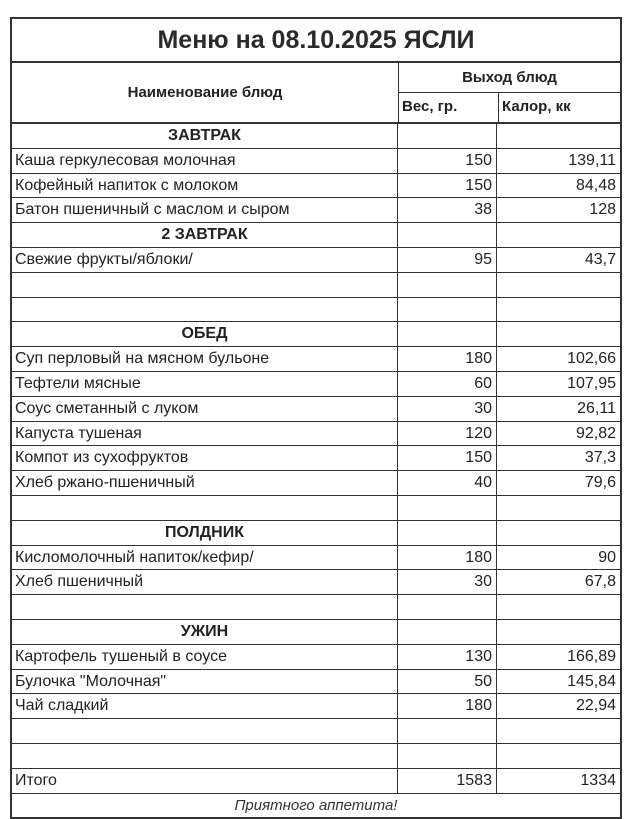 This screenshot has height=819, width=638. Describe the element at coordinates (600, 259) in the screenshot. I see `calories-cell: 43,7` at that location.